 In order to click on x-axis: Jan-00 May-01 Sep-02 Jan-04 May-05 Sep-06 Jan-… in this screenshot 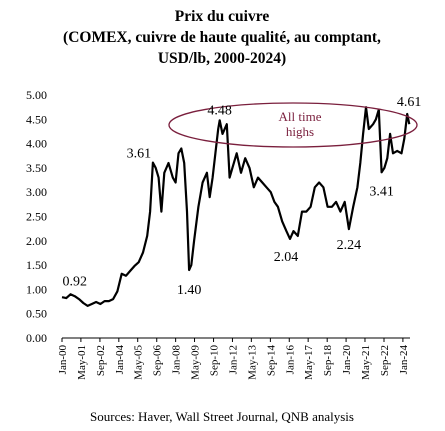, I will do `click(233, 358)`.